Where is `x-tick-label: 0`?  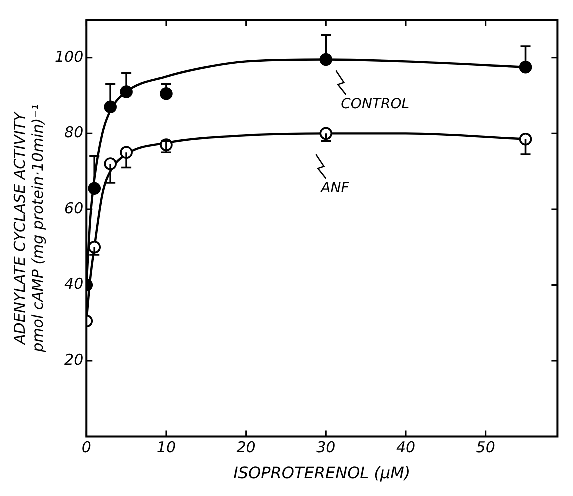
x-tick-label: 0 is located at coordinates (87, 447).